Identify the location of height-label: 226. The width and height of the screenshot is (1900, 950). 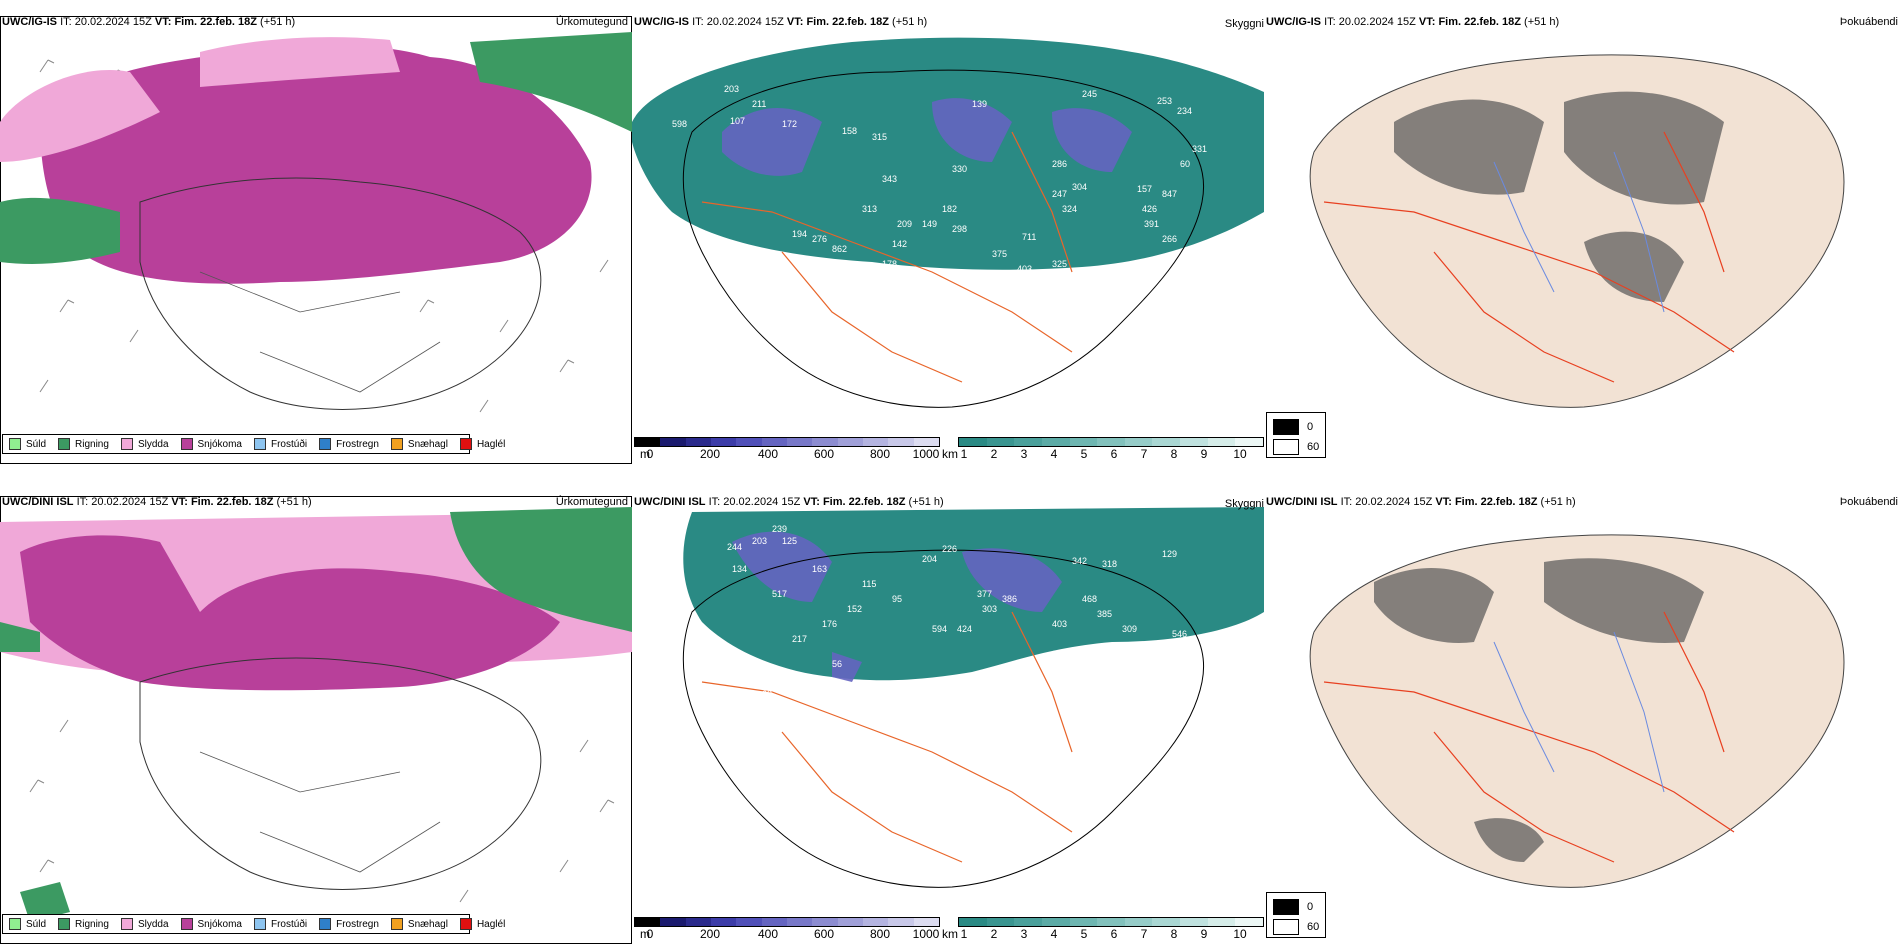
(949, 549).